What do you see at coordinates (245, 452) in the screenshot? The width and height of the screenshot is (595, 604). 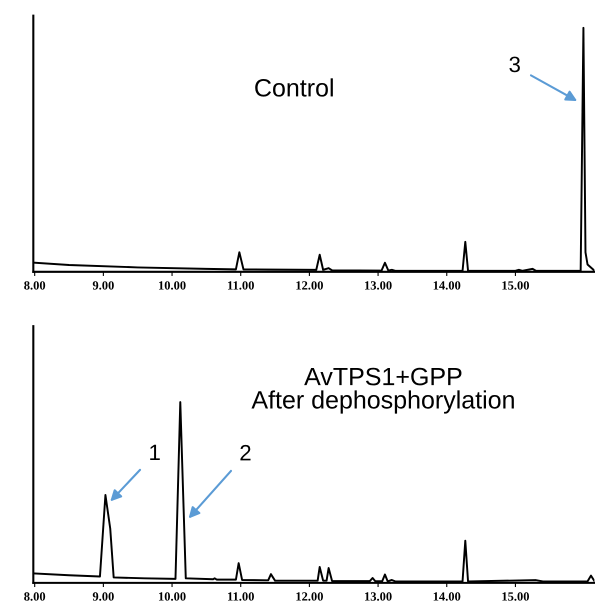 I see `annotation: 2` at bounding box center [245, 452].